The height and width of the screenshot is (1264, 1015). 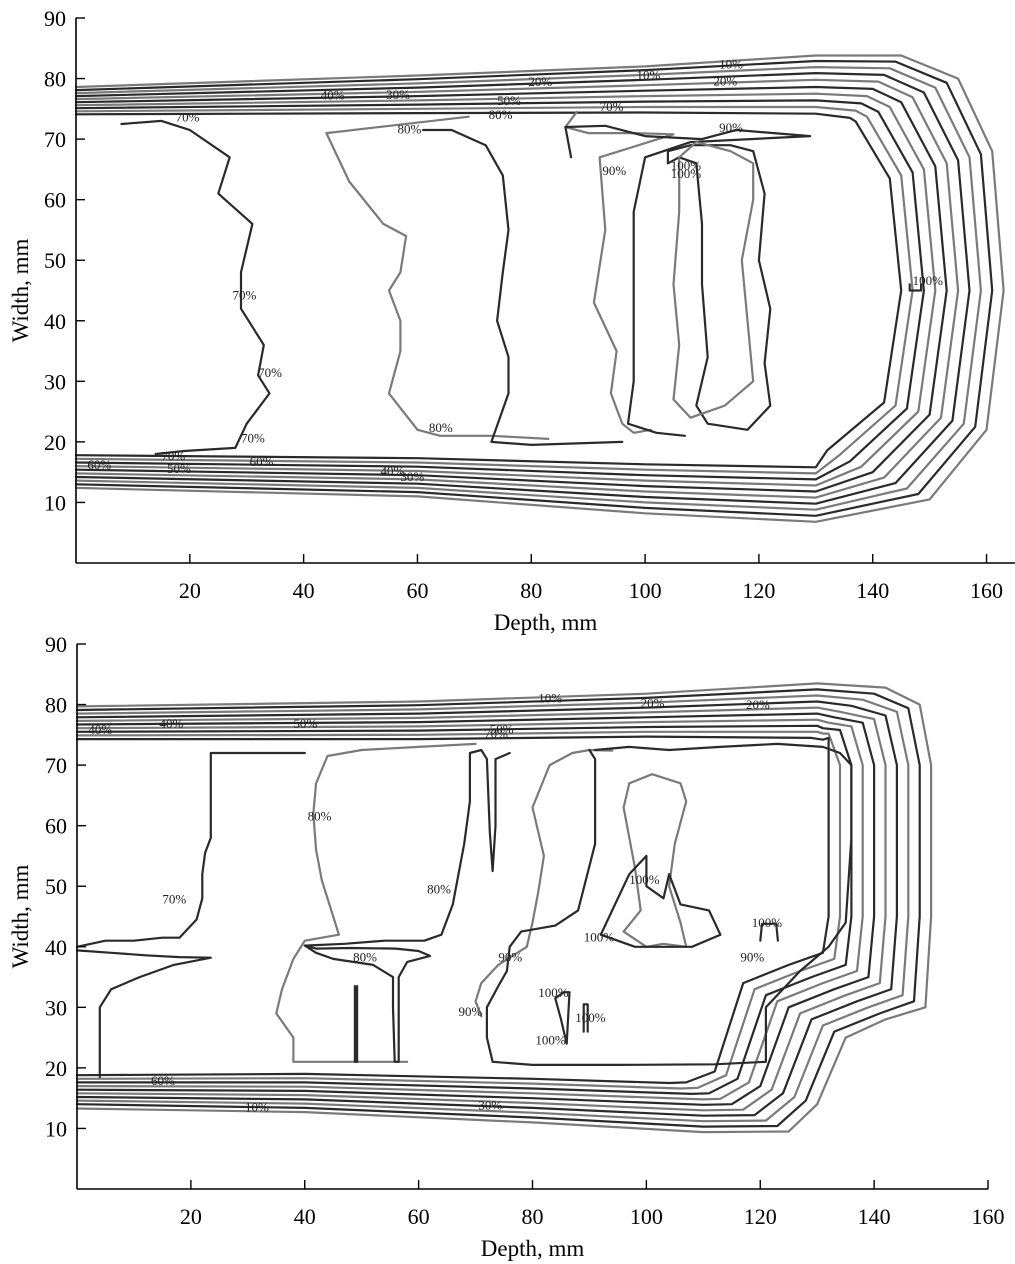 I want to click on contour-line-90pct, so click(x=619, y=272).